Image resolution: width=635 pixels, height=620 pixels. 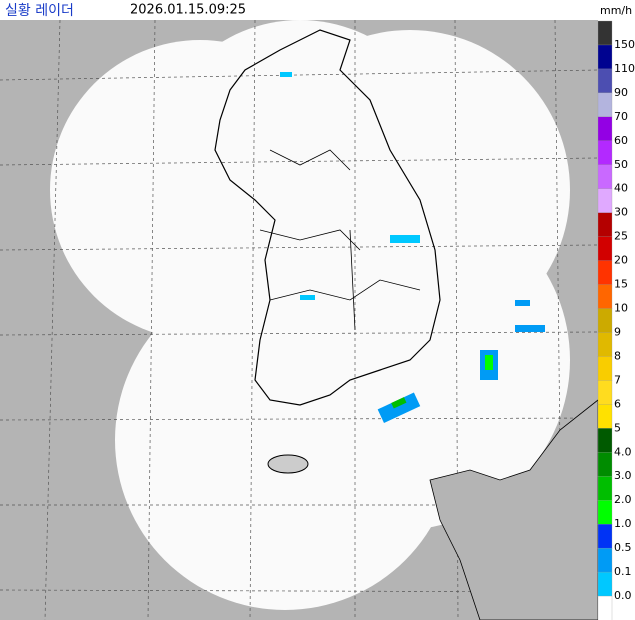 What do you see at coordinates (621, 92) in the screenshot?
I see `legend-label: 90` at bounding box center [621, 92].